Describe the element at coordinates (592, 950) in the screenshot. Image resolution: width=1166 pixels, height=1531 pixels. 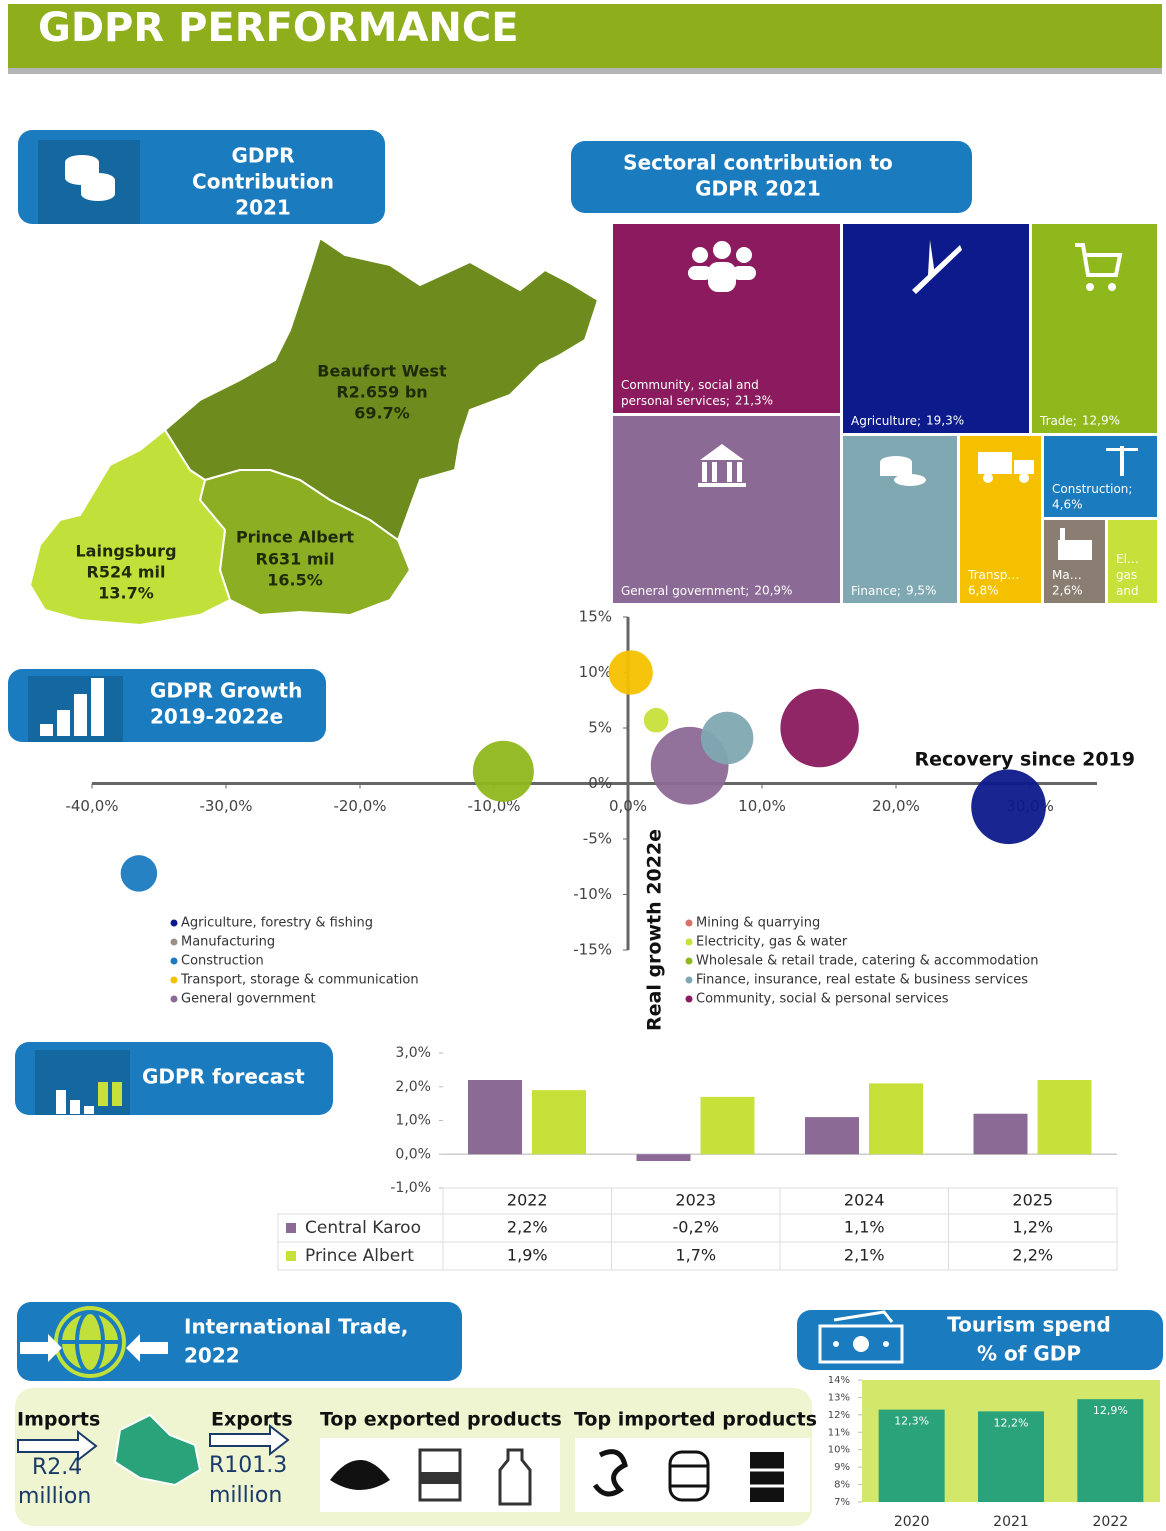
I see `y-tick-label: -15%` at that location.